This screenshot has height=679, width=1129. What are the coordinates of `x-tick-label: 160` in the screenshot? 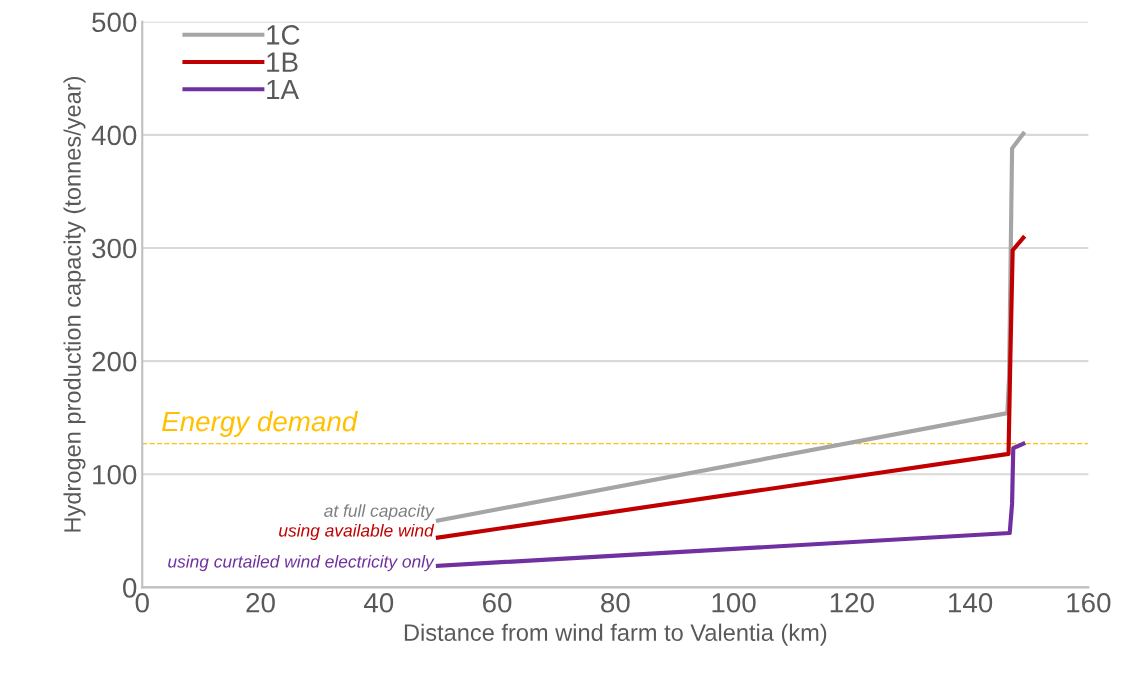 It's located at (1089, 602).